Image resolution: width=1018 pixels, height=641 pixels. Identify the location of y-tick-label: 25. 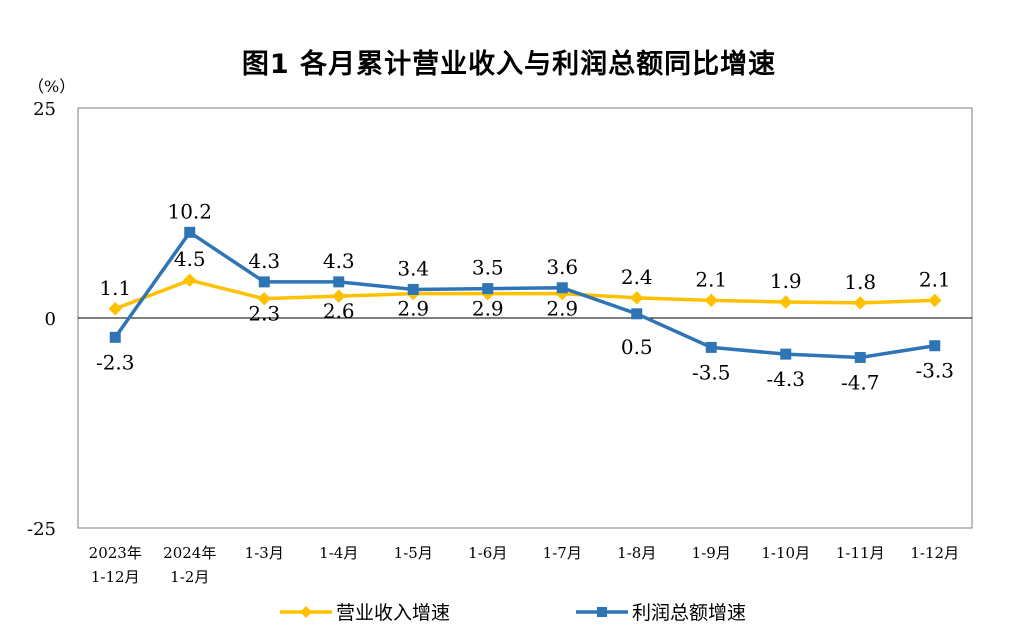
(44, 109).